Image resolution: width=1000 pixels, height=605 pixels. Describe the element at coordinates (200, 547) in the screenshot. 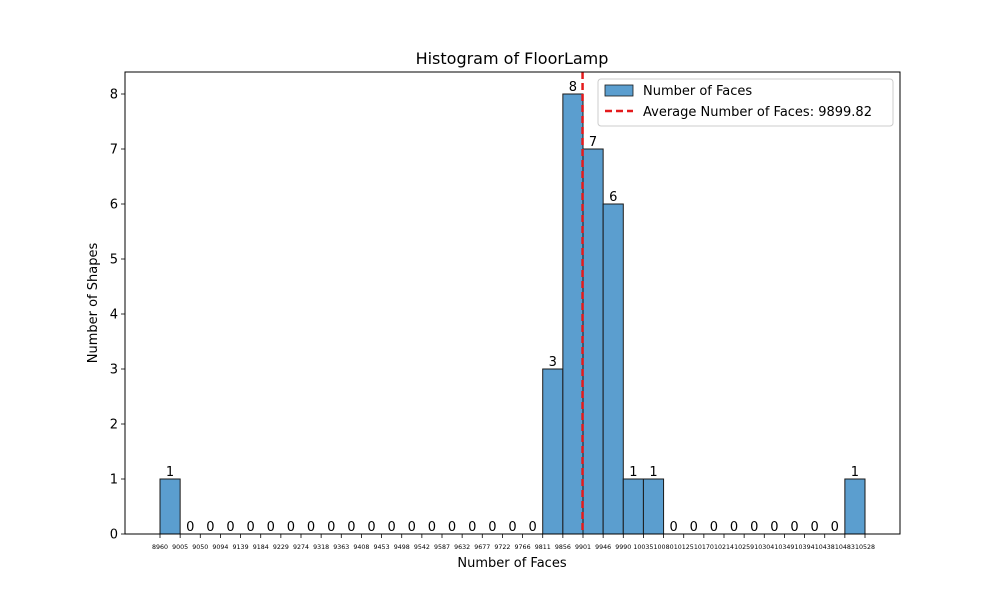

I see `x-tick-label: 9050` at that location.